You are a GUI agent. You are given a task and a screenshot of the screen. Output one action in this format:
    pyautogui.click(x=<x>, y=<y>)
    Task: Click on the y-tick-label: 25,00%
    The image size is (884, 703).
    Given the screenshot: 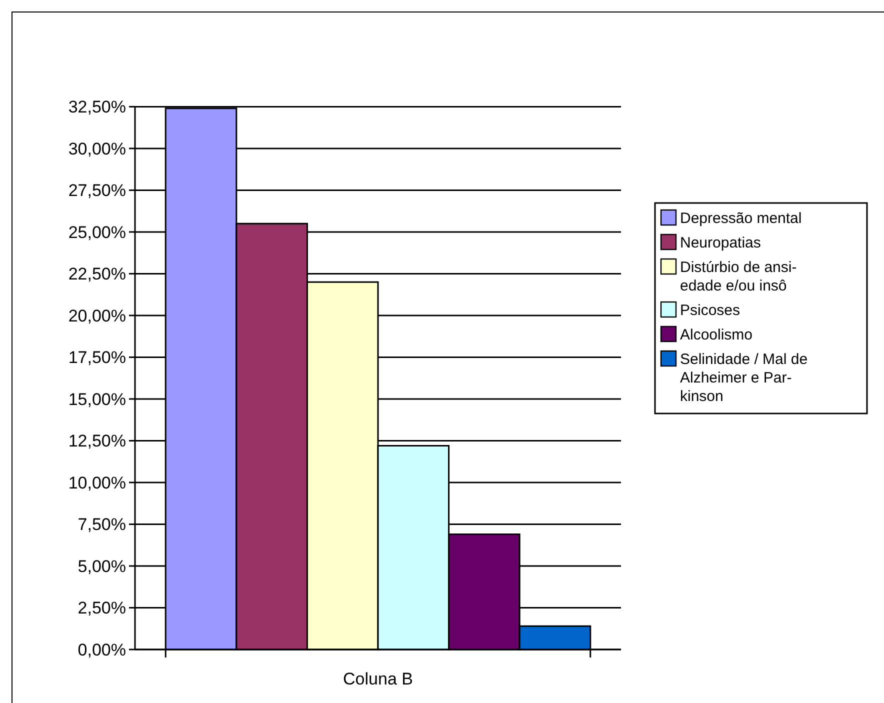 What is the action you would take?
    pyautogui.click(x=97, y=232)
    